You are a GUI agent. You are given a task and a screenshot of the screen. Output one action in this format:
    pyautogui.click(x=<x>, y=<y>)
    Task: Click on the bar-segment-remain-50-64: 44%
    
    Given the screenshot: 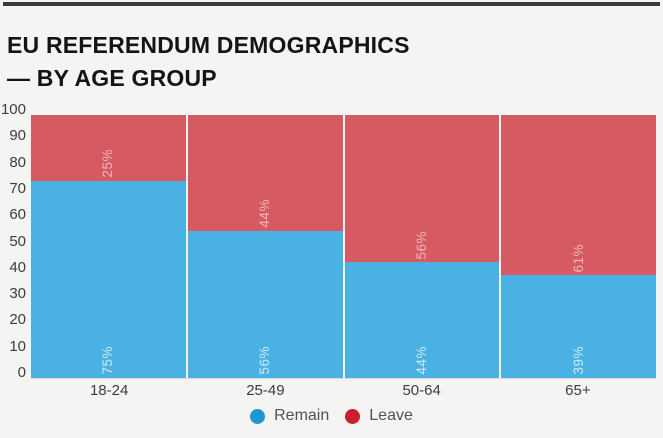 What is the action you would take?
    pyautogui.click(x=422, y=320)
    